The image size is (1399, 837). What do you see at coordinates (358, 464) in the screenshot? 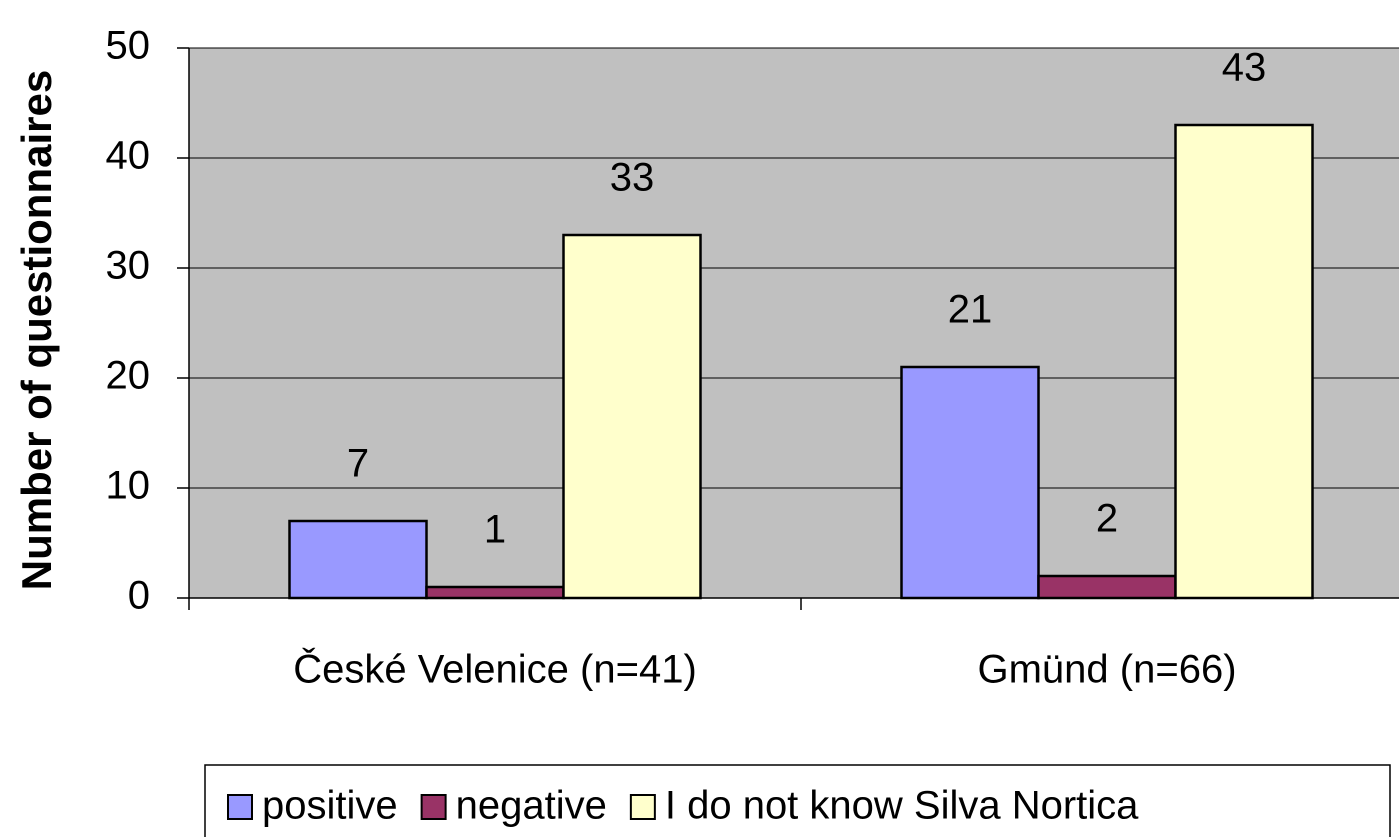
I see `data-label: 7` at bounding box center [358, 464].